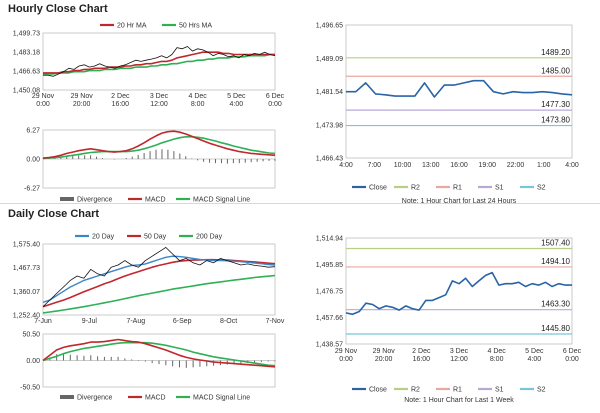 This screenshot has height=413, width=600. What do you see at coordinates (155, 398) in the screenshot?
I see `daily-macd-legend-1-label: MACD` at bounding box center [155, 398].